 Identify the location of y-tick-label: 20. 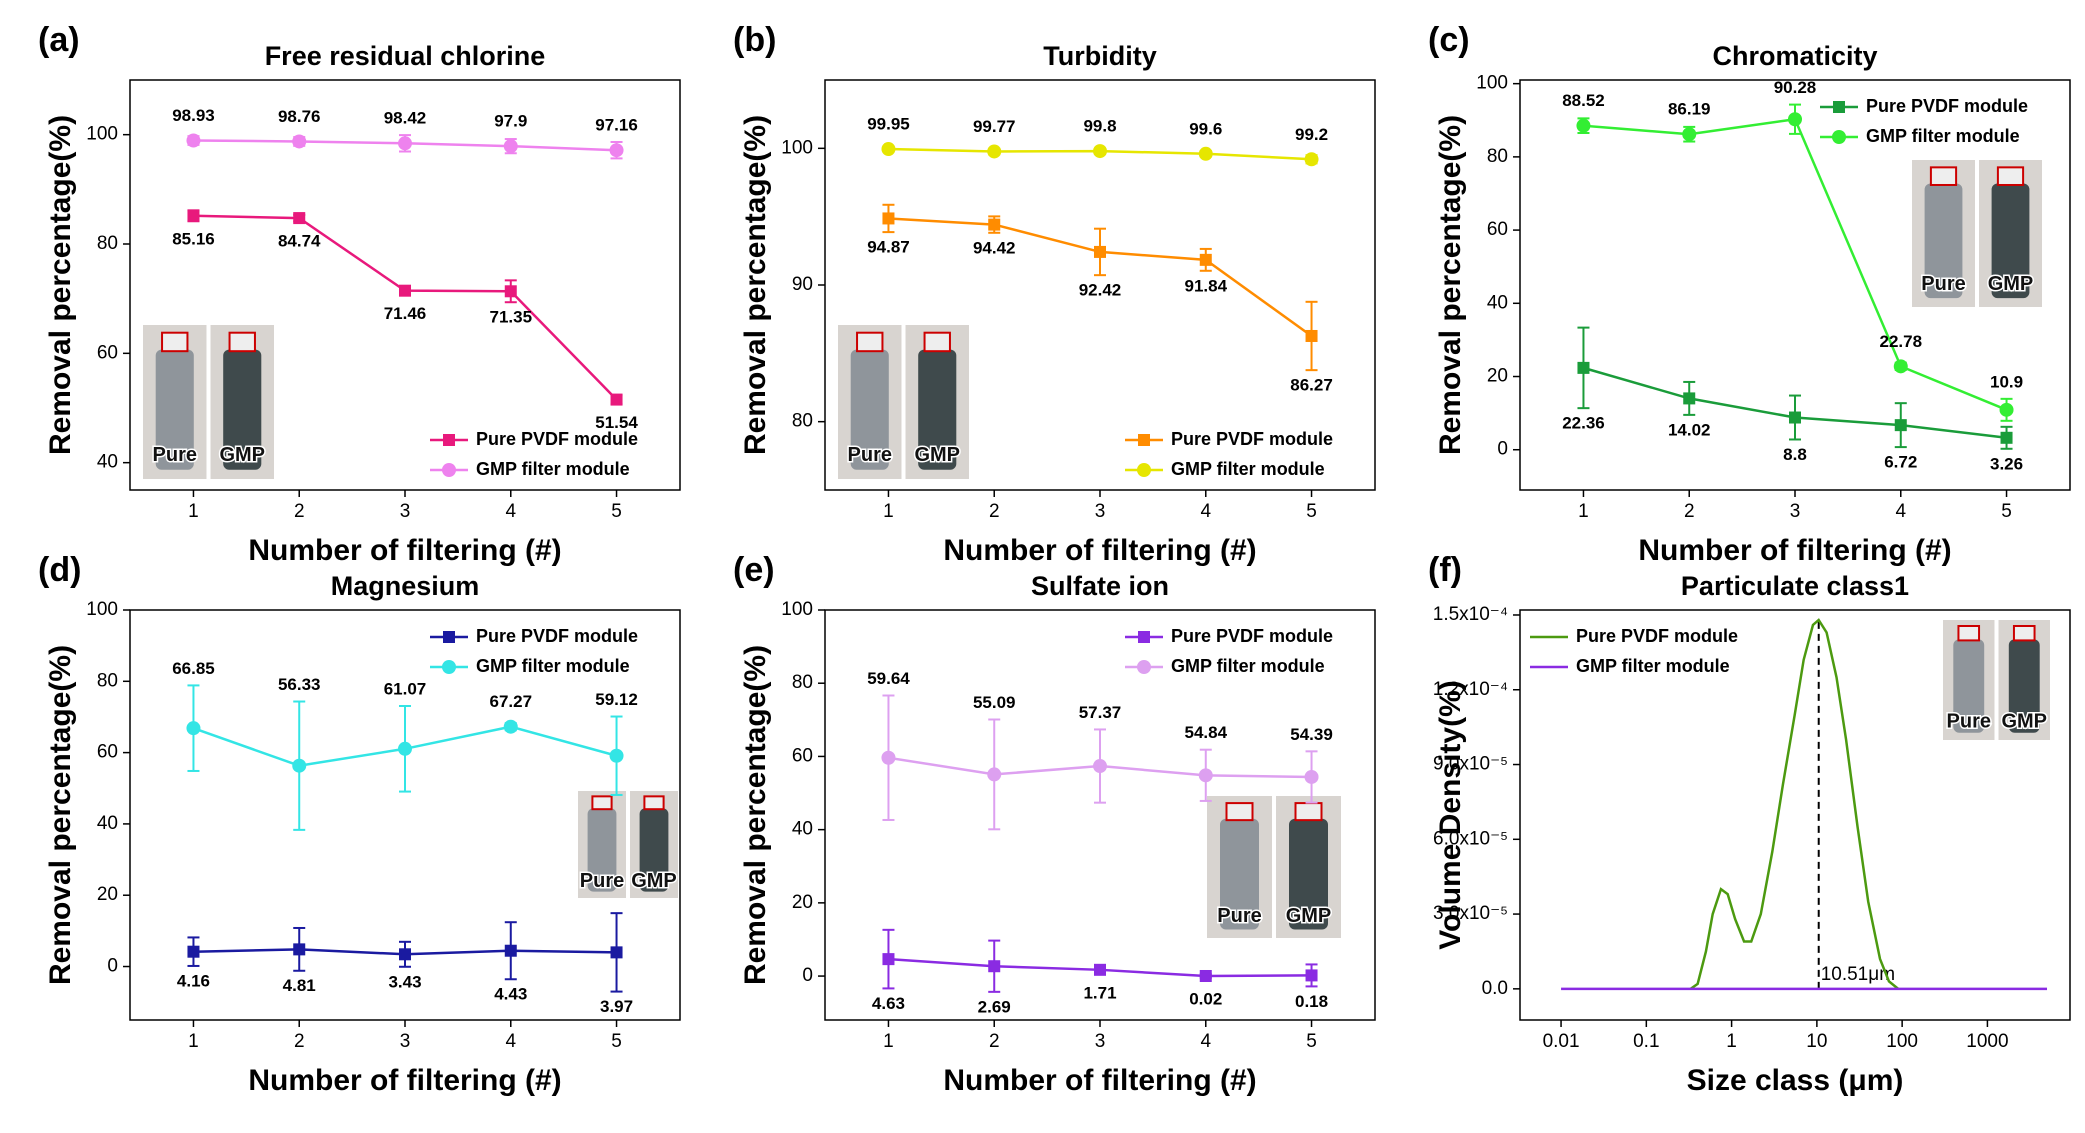
(802, 902).